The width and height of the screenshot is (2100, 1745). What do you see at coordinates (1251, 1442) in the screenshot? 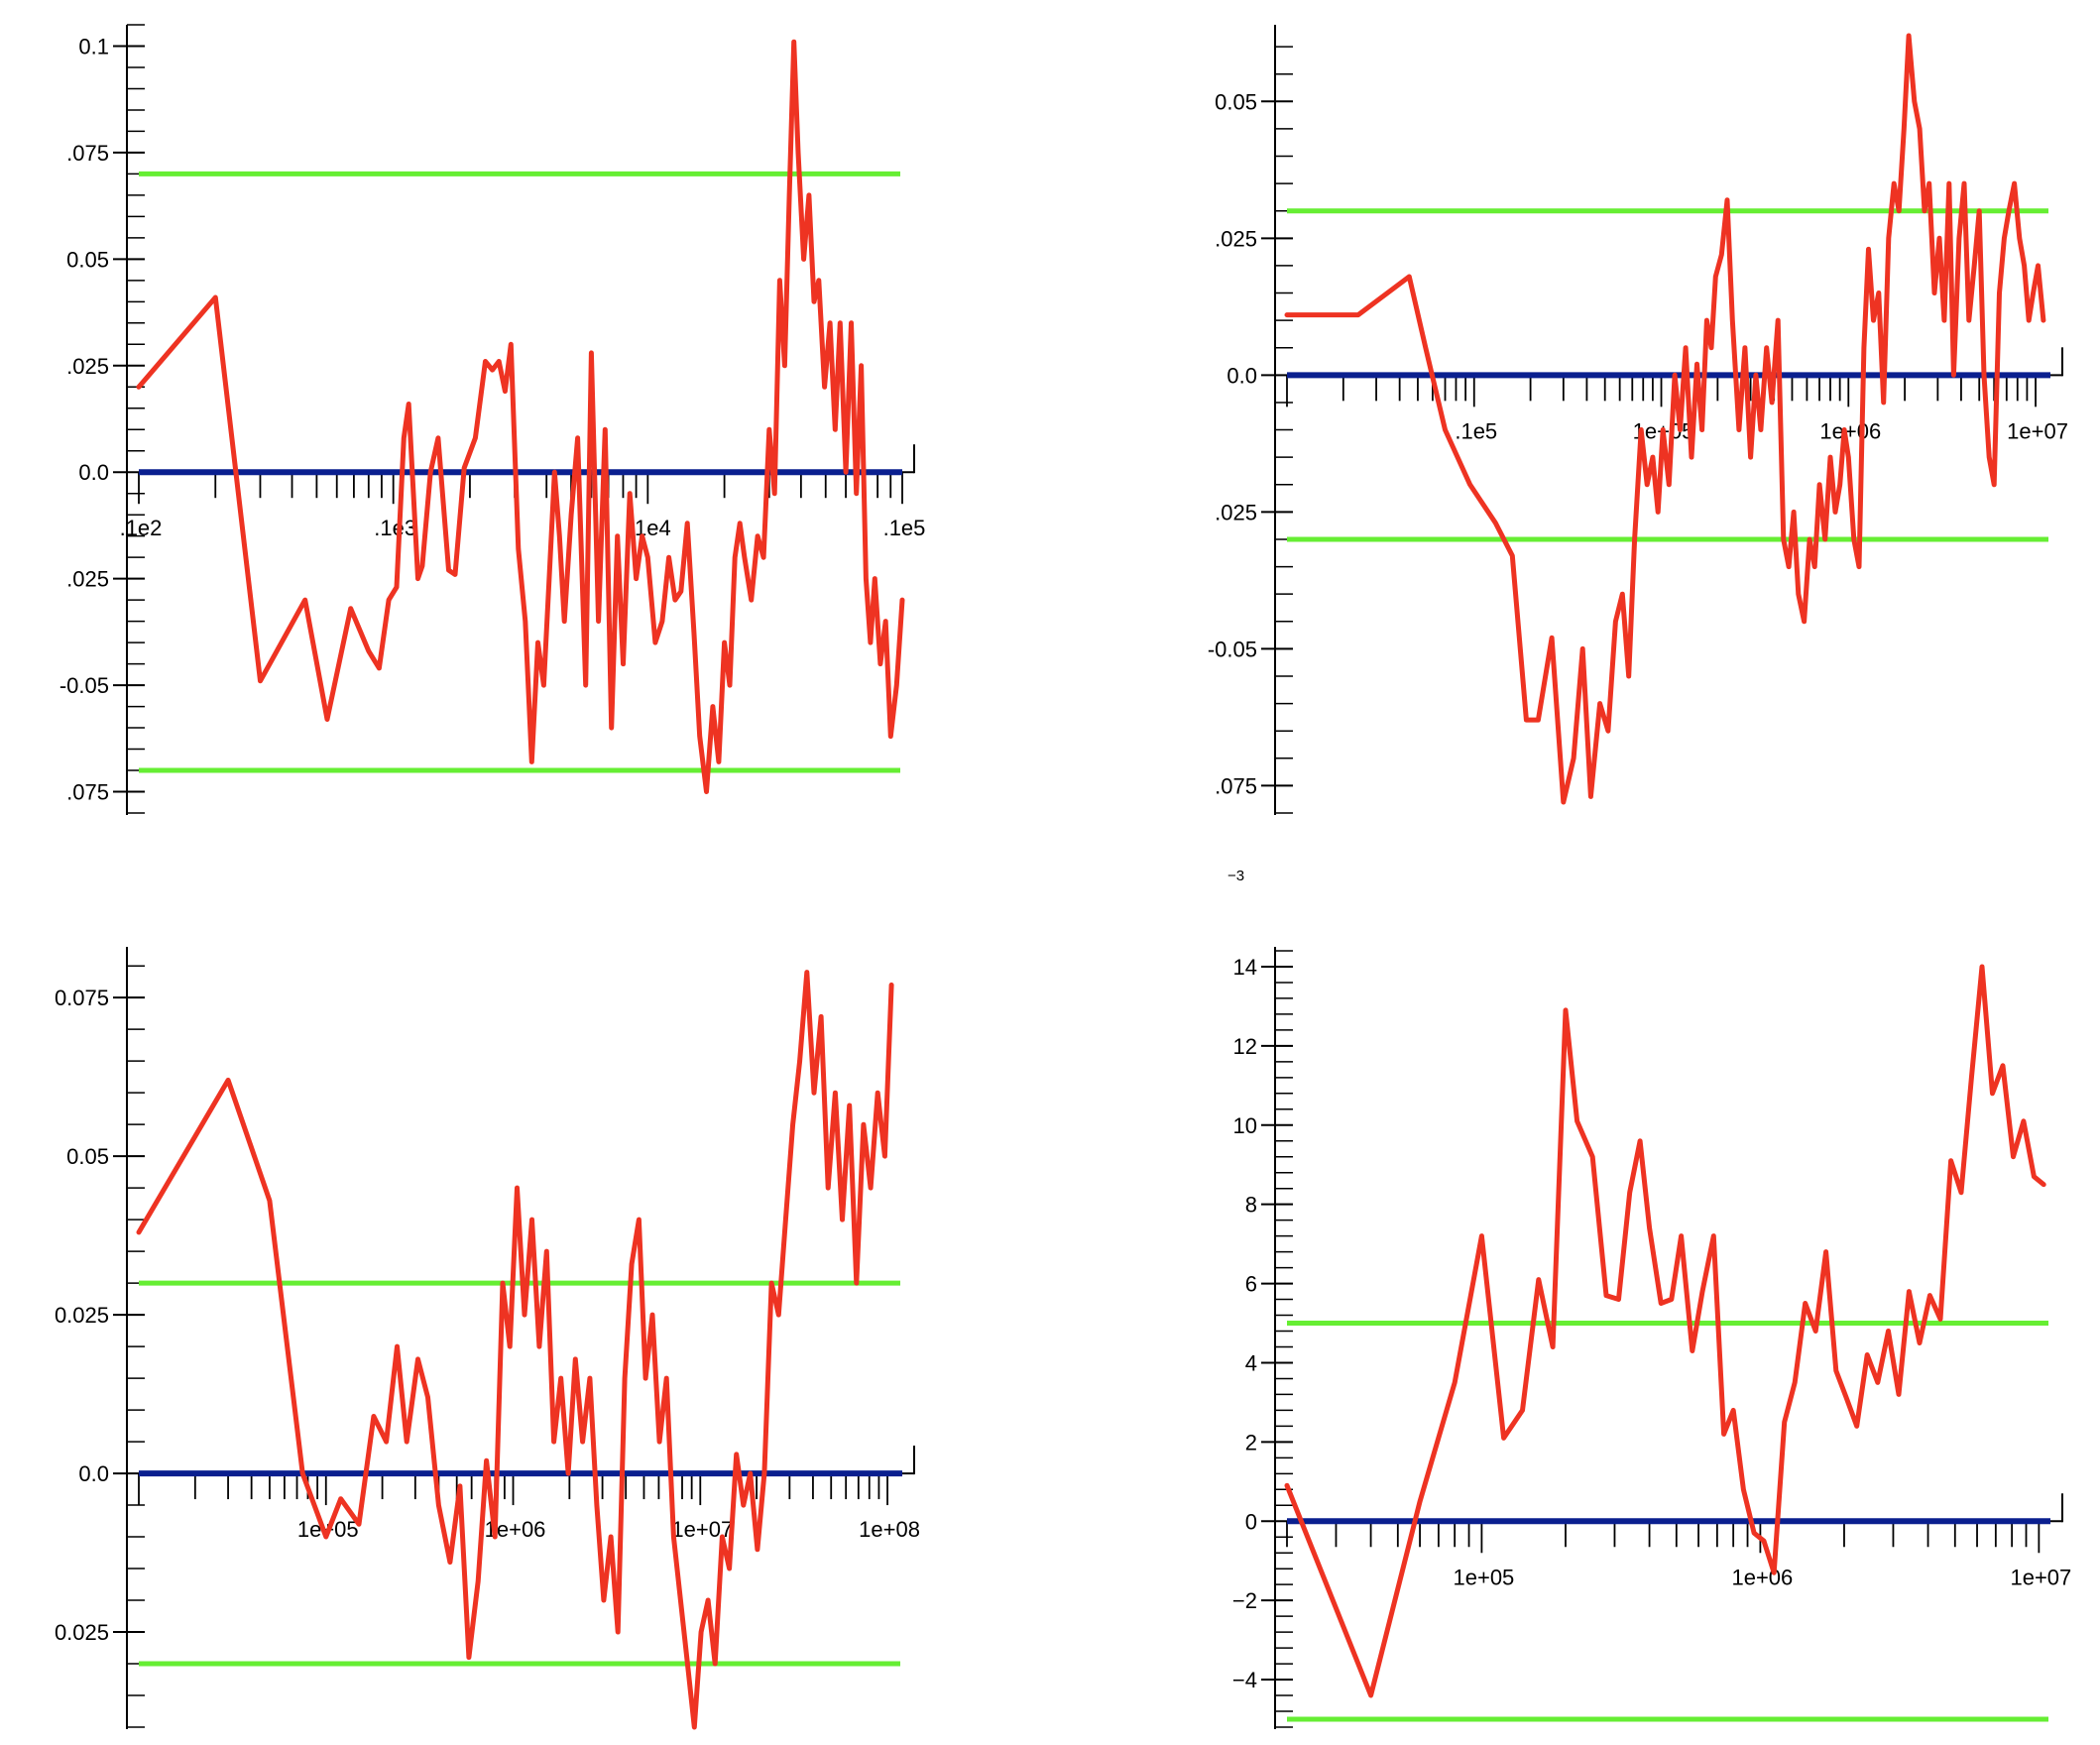
I see `y-tick-label: 2` at bounding box center [1251, 1442].